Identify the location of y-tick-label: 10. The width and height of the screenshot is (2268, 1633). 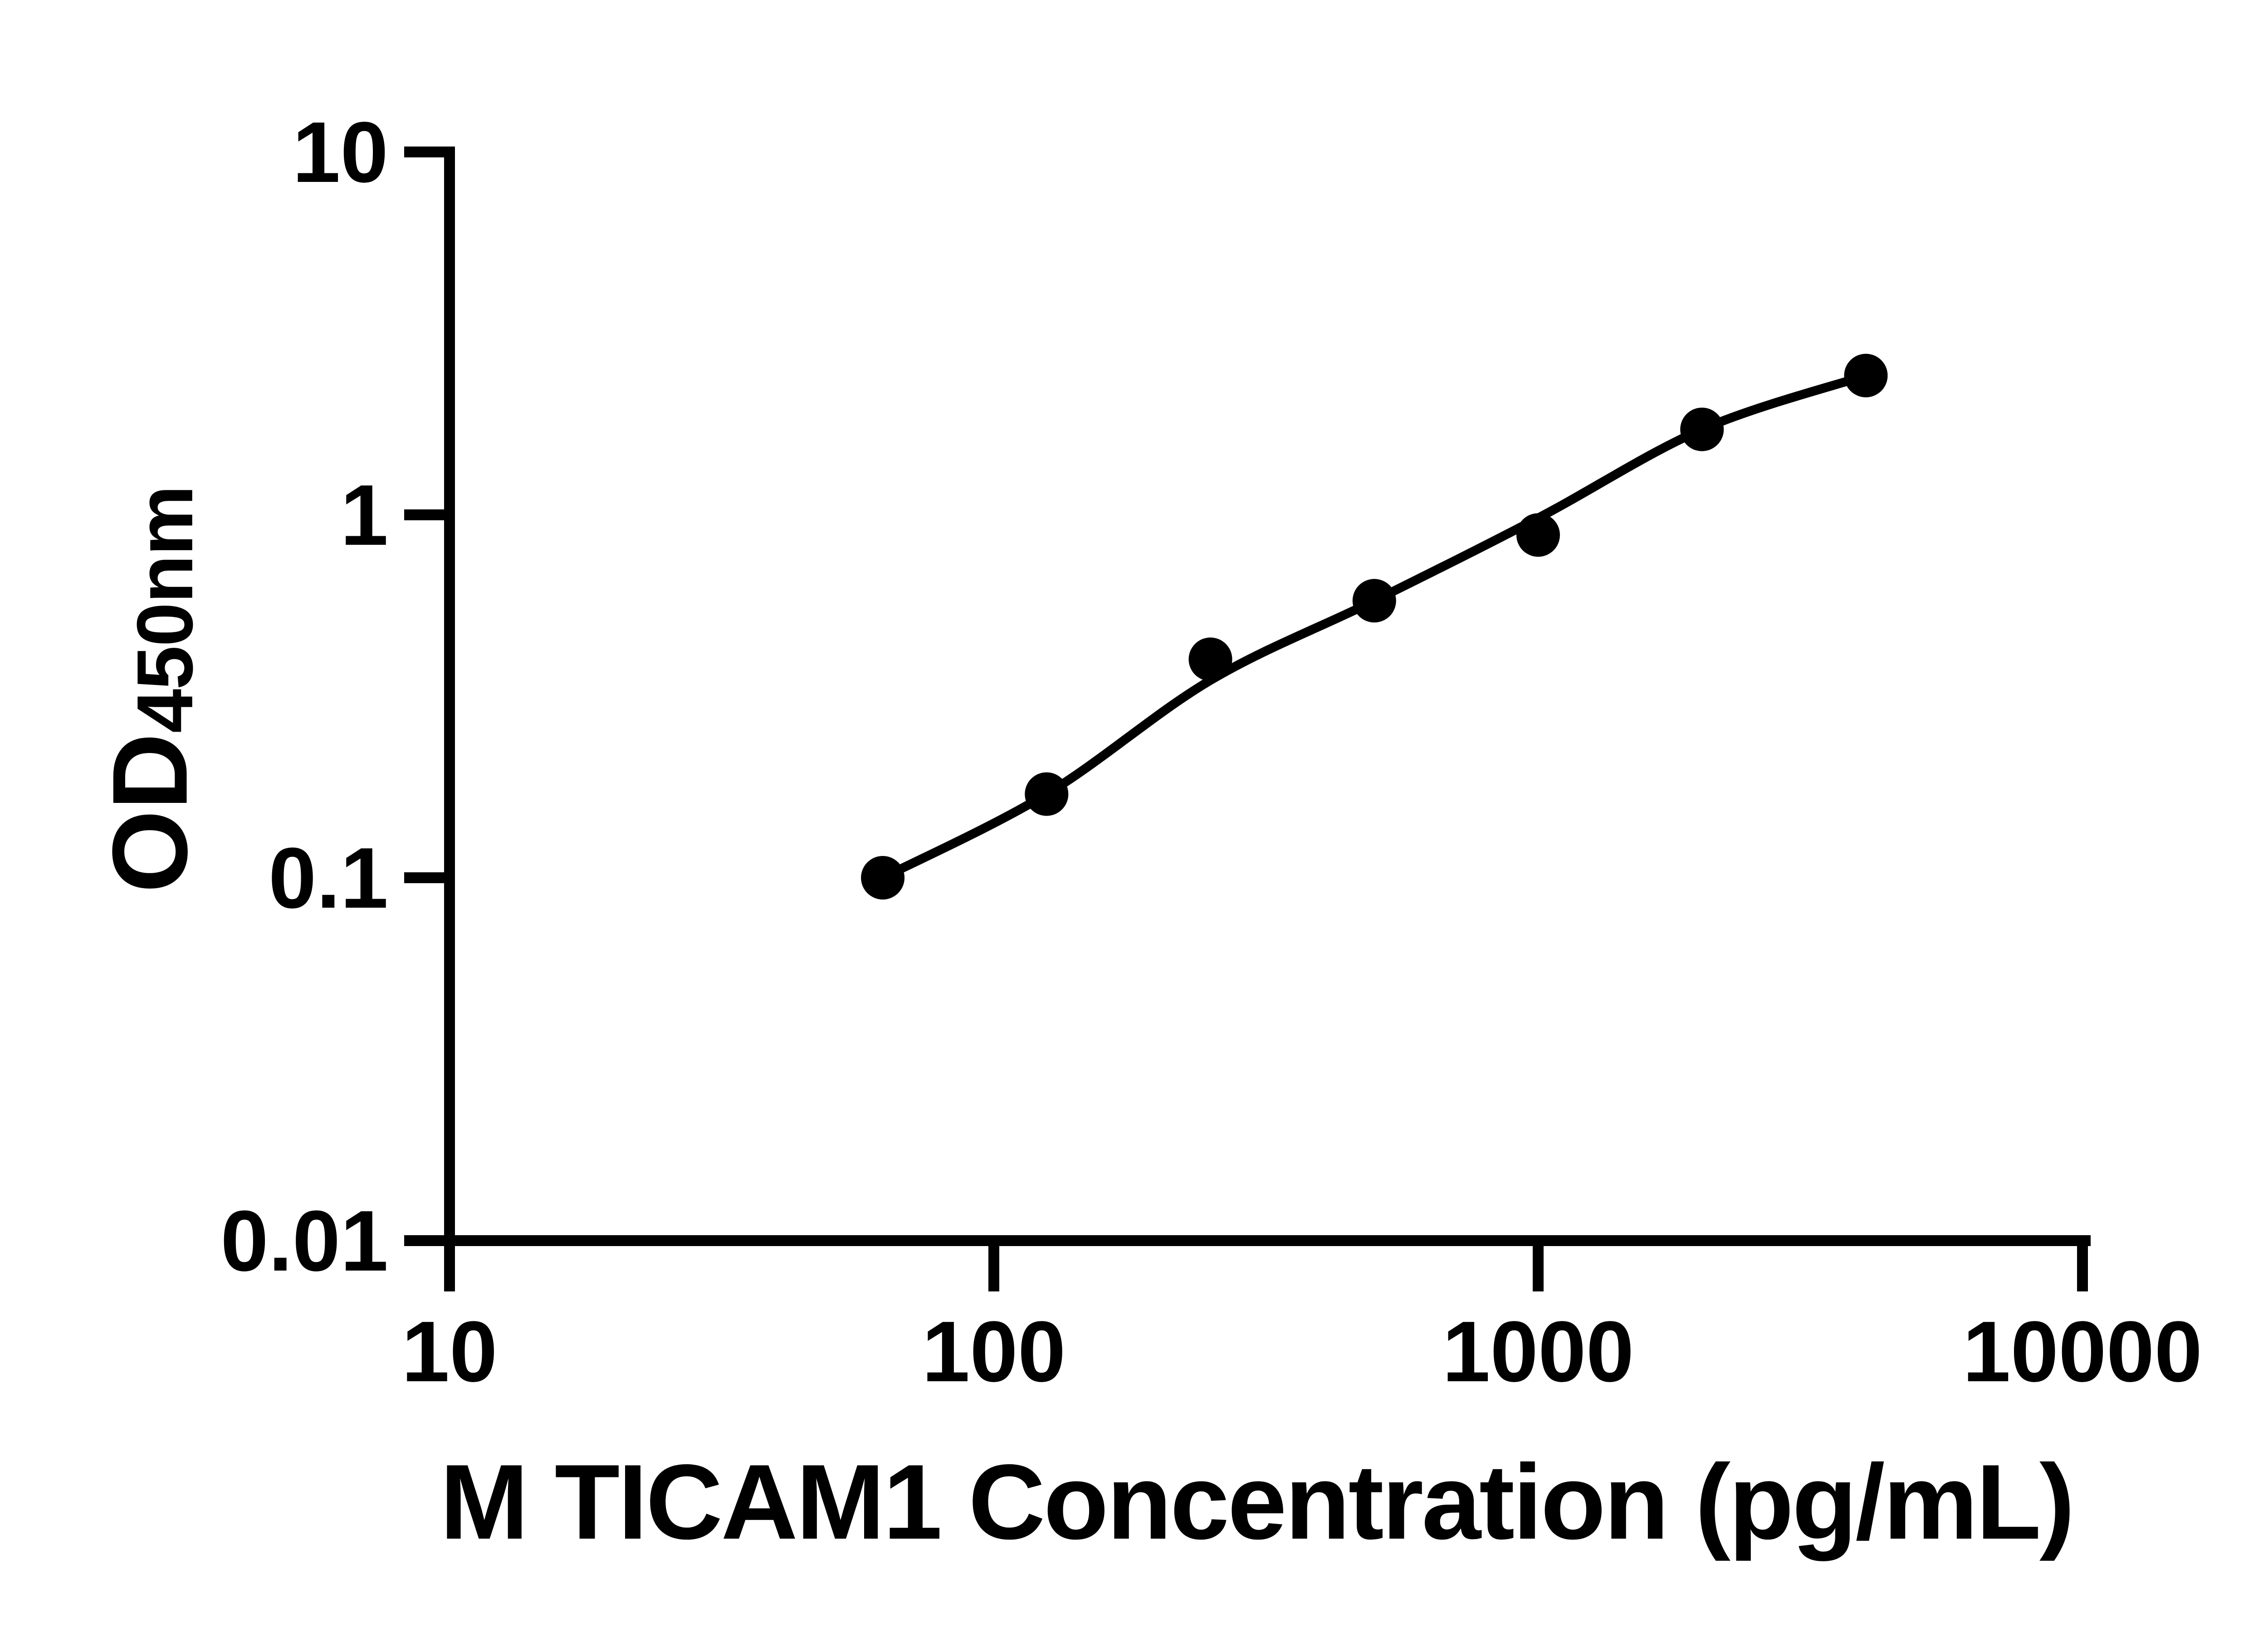
(340, 152).